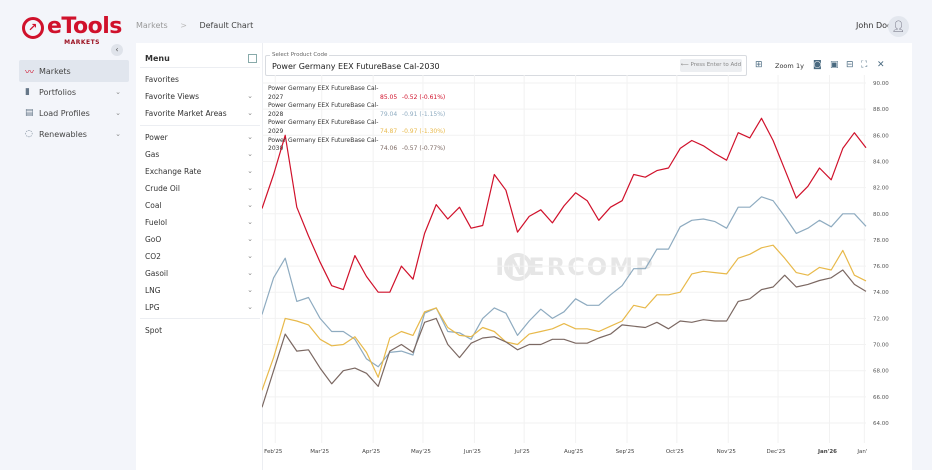  I want to click on y-tick-label: 66.00, so click(881, 398).